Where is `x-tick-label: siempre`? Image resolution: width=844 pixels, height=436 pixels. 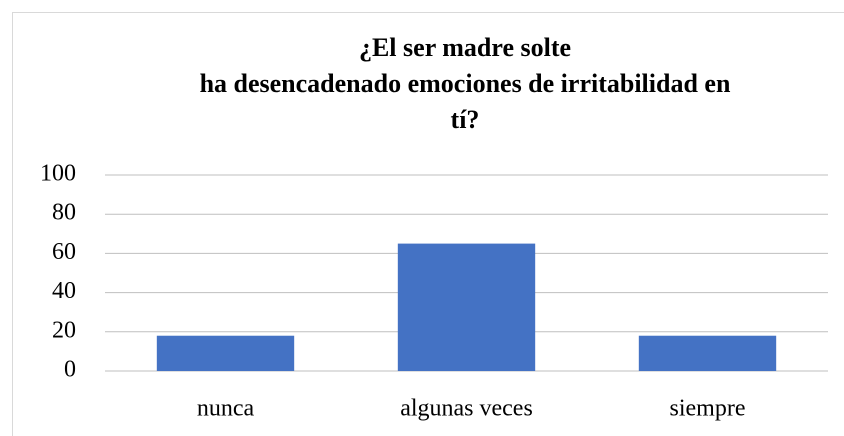
x-tick-label: siempre is located at coordinates (708, 409).